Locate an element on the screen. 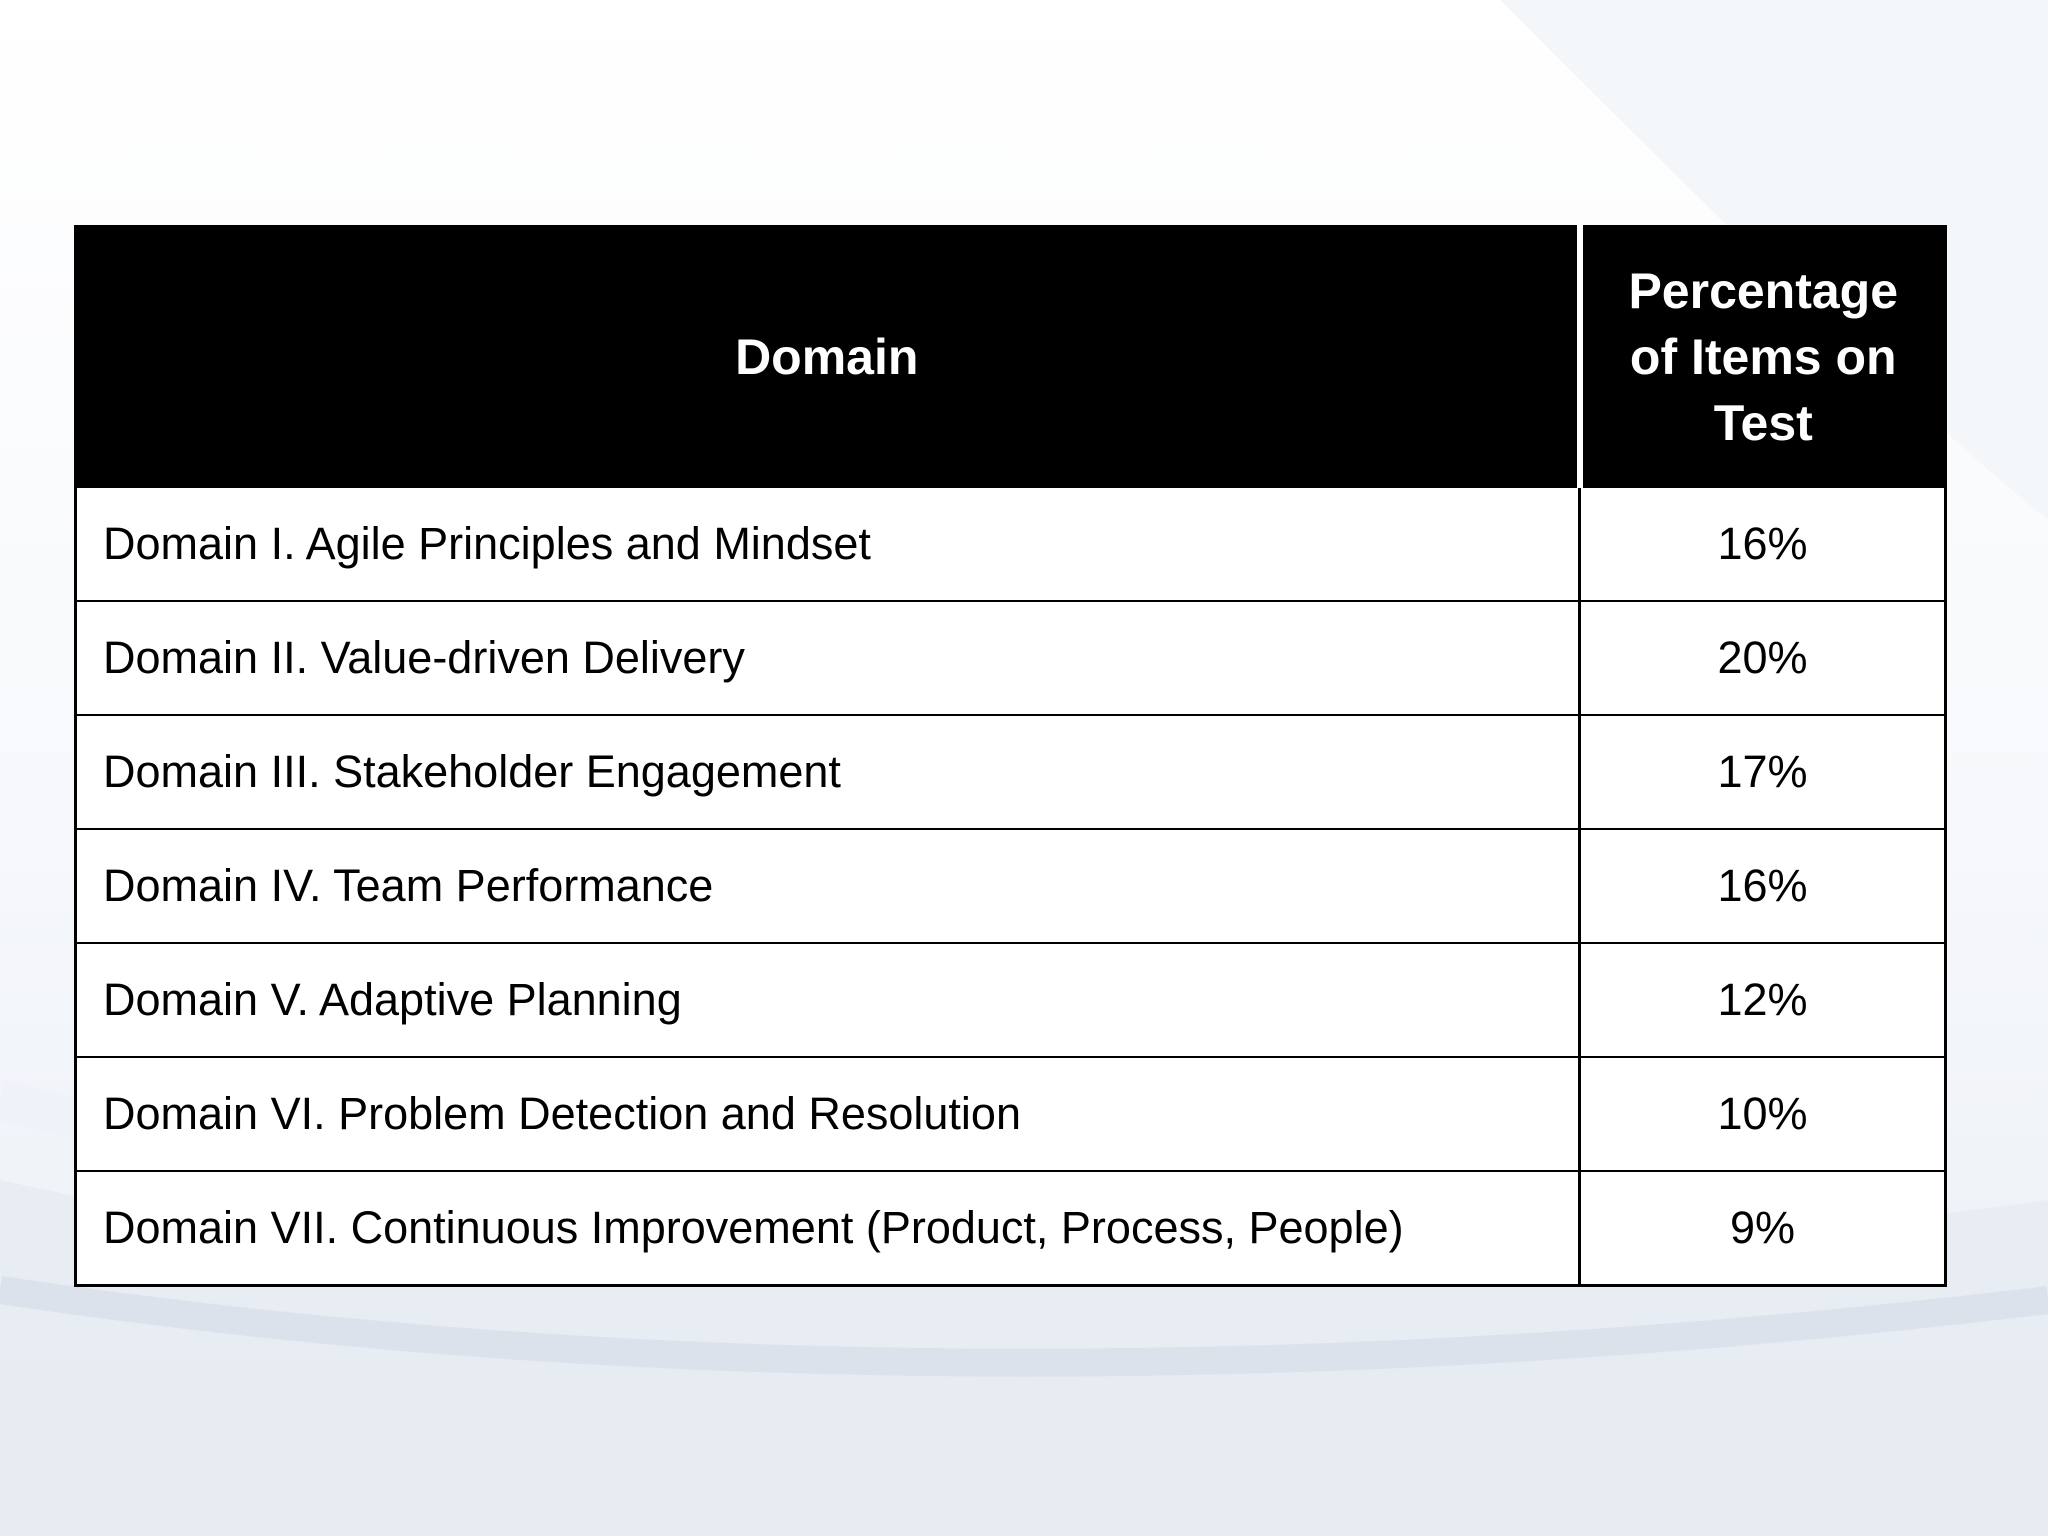  table-row: Domain III. Stakeholder Engagement 17% is located at coordinates (1010, 771).